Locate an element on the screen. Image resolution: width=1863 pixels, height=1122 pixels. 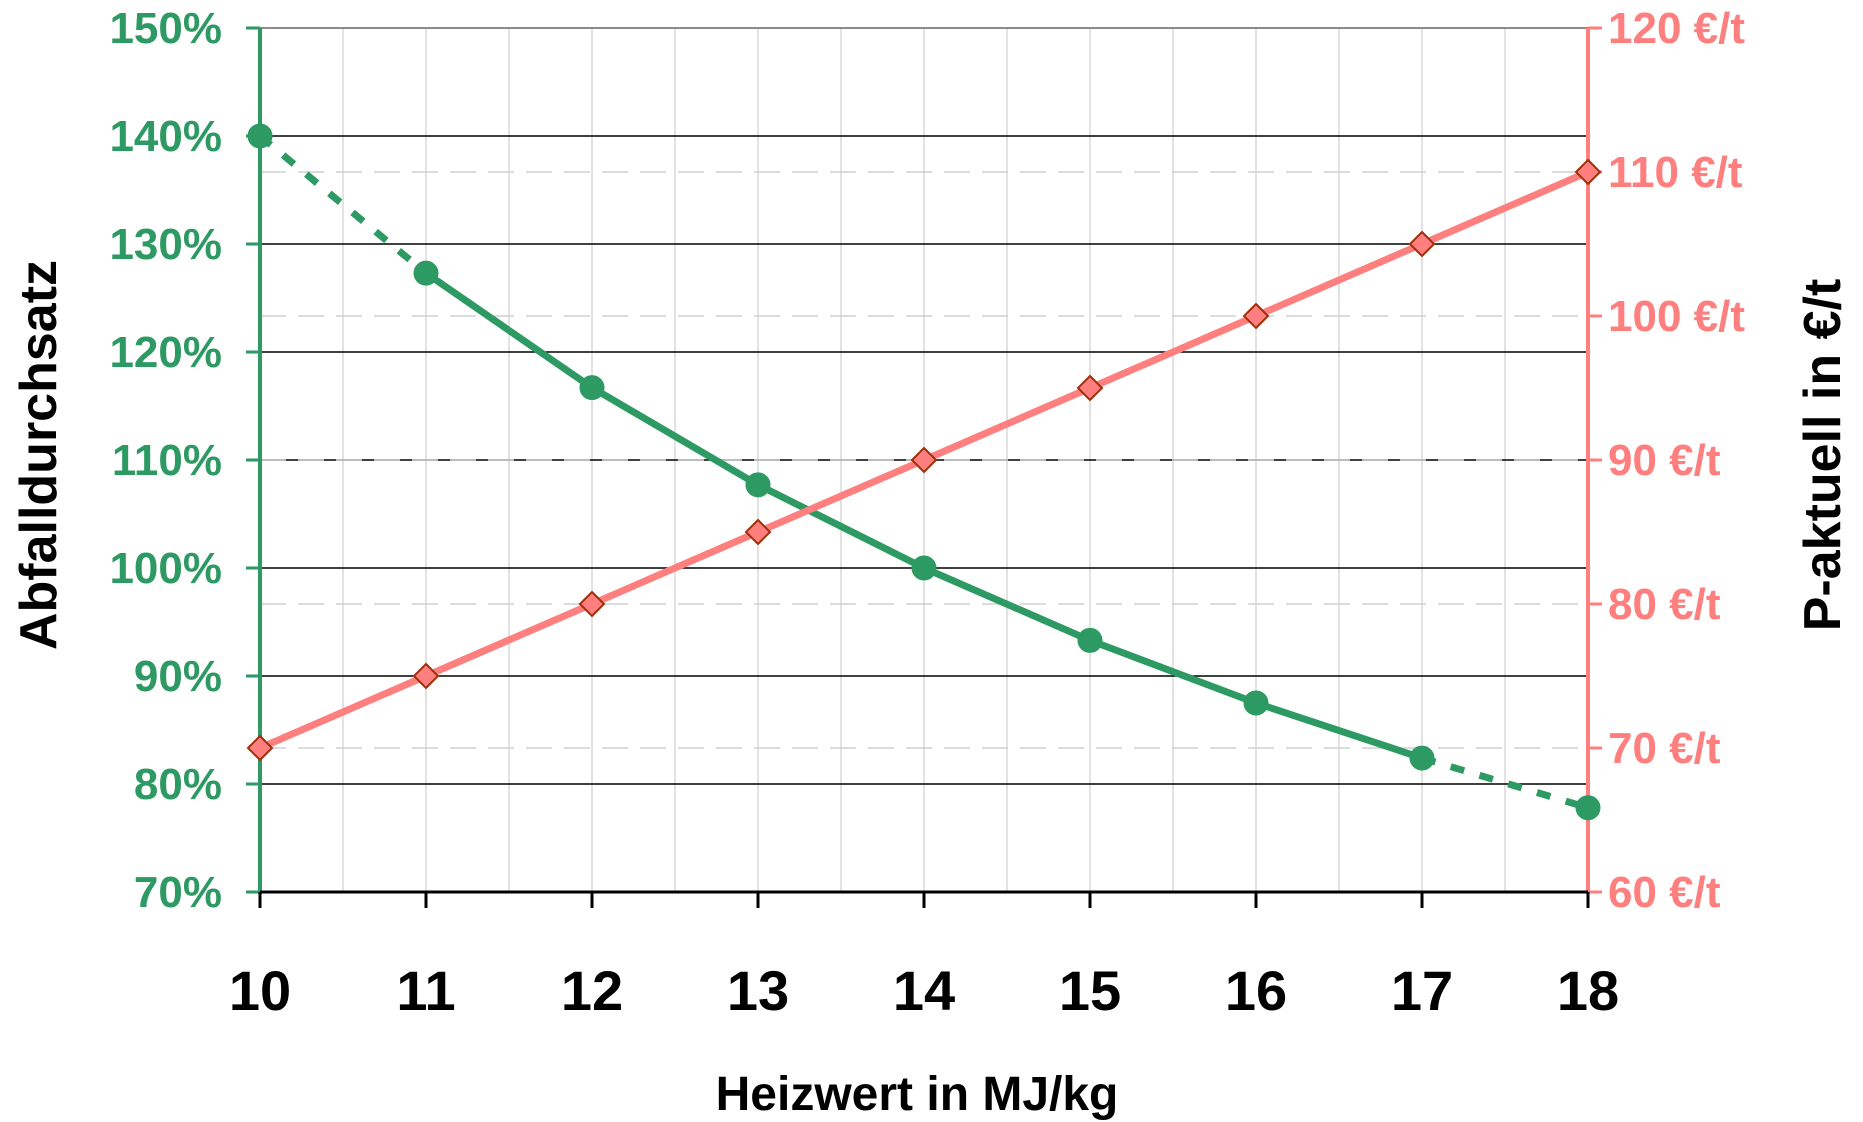
x-tick-label: 15 is located at coordinates (1090, 990).